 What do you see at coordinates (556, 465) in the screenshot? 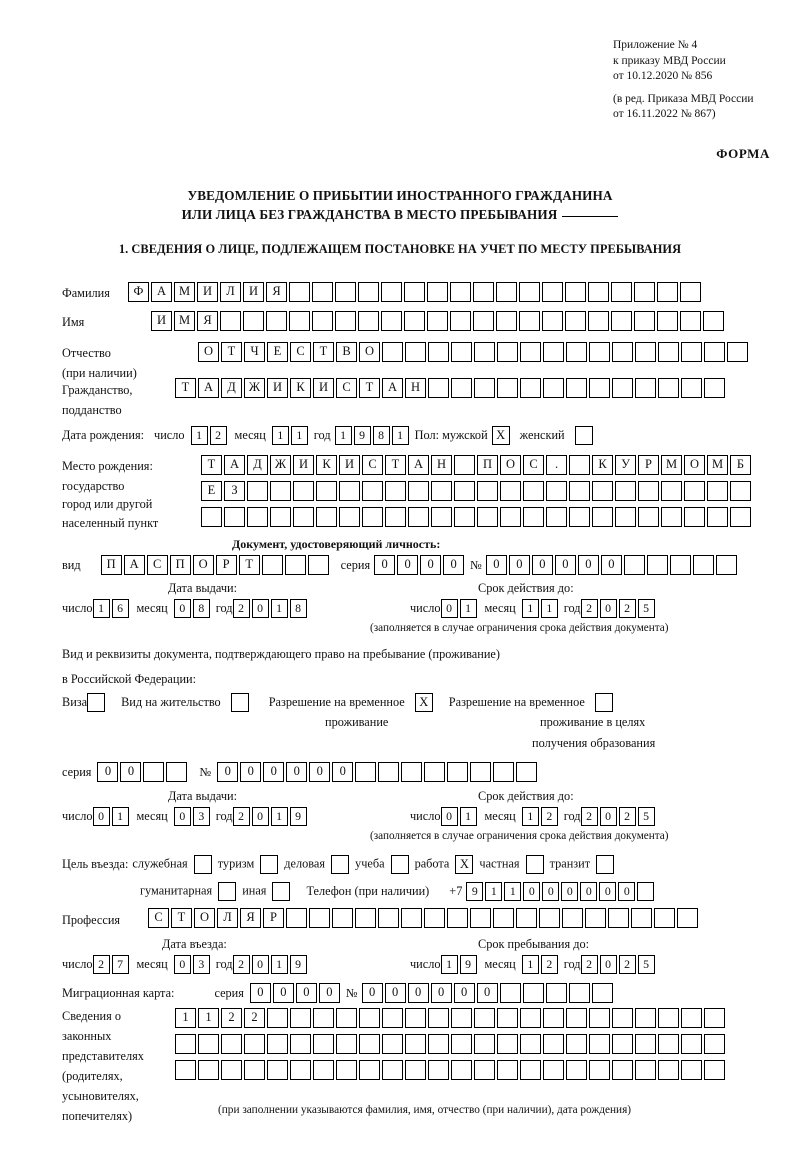
I see `char-cell: .` at bounding box center [556, 465].